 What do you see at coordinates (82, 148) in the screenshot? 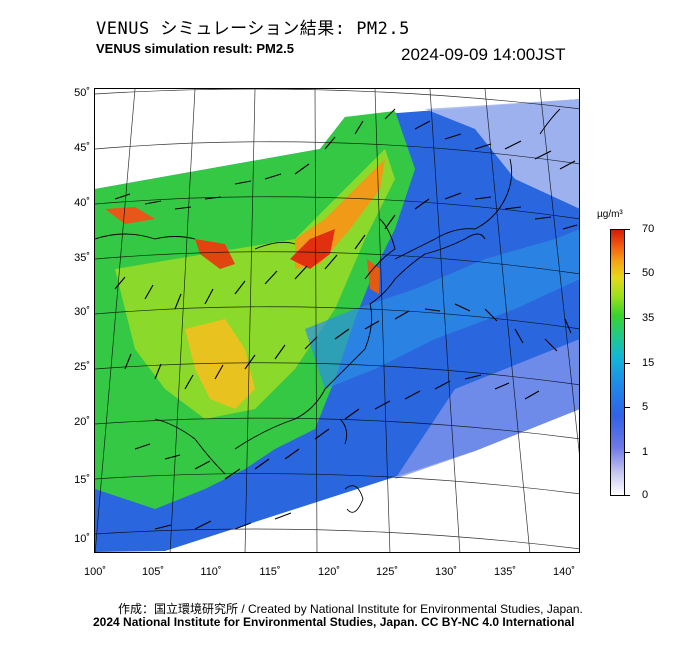
I see `lat-label-45: 45˚` at bounding box center [82, 148].